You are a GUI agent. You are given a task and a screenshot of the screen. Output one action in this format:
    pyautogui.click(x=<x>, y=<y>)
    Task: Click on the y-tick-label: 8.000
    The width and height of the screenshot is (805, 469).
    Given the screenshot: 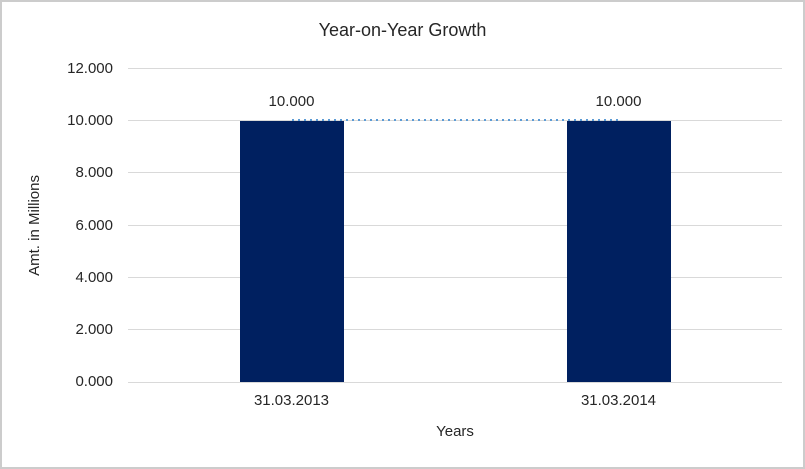 What is the action you would take?
    pyautogui.click(x=94, y=173)
    